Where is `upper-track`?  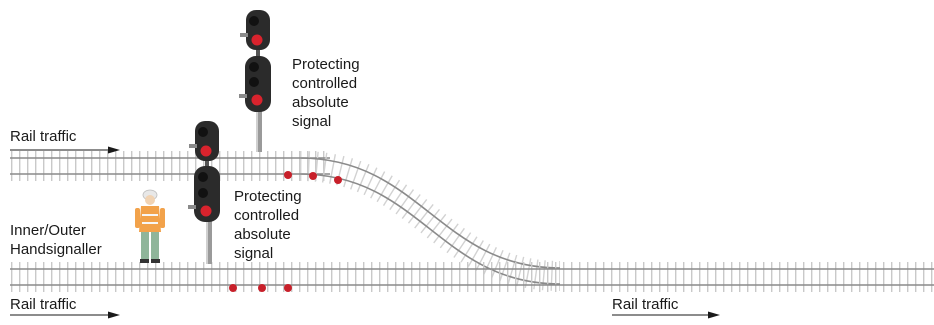 upper-track is located at coordinates (170, 166).